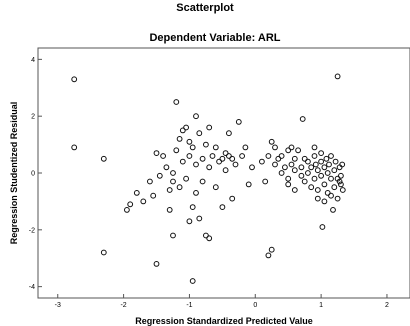  I want to click on y-axis-label: Regression Studentized Residual, so click(14, 173).